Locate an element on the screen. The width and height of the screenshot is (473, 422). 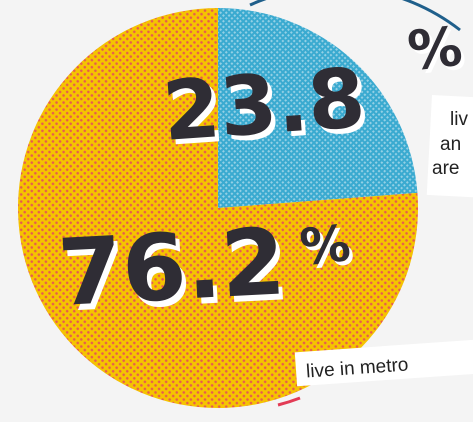
callout-blue-line-1: liv is located at coordinates (459, 119).